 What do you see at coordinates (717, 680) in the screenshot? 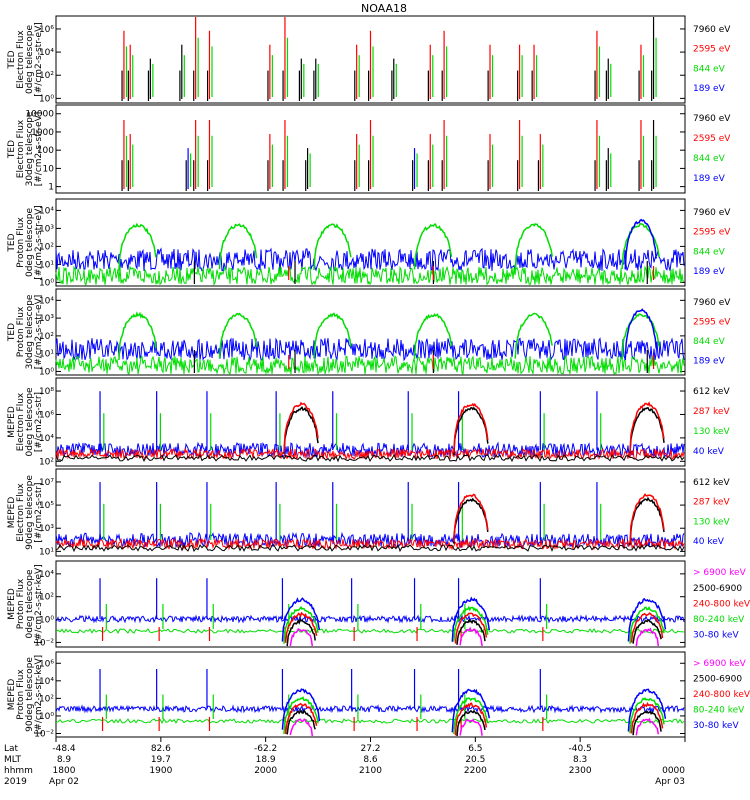
I see `legend-label: 2500-6900` at bounding box center [717, 680].